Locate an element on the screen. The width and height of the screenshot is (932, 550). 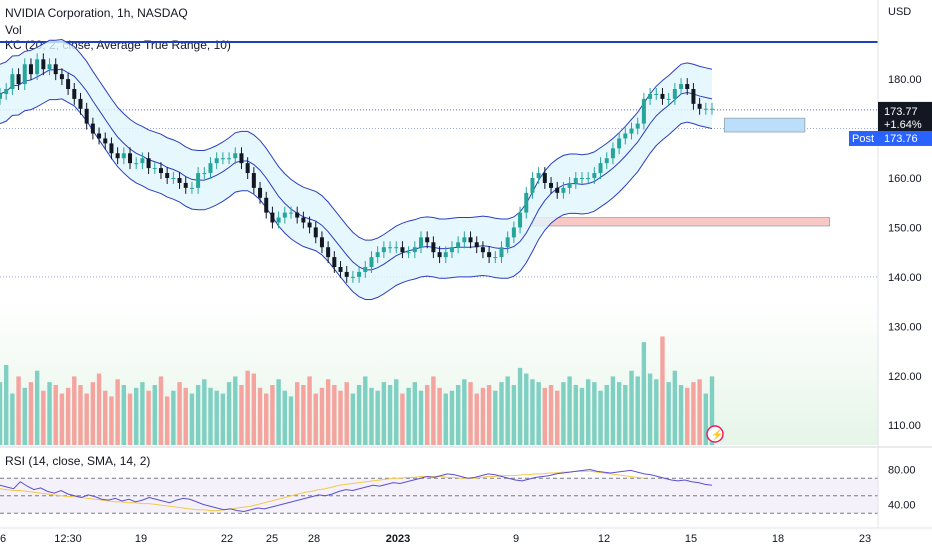
rsi-legend: RSI (14, close, SMA, 14, 2) is located at coordinates (78, 461).